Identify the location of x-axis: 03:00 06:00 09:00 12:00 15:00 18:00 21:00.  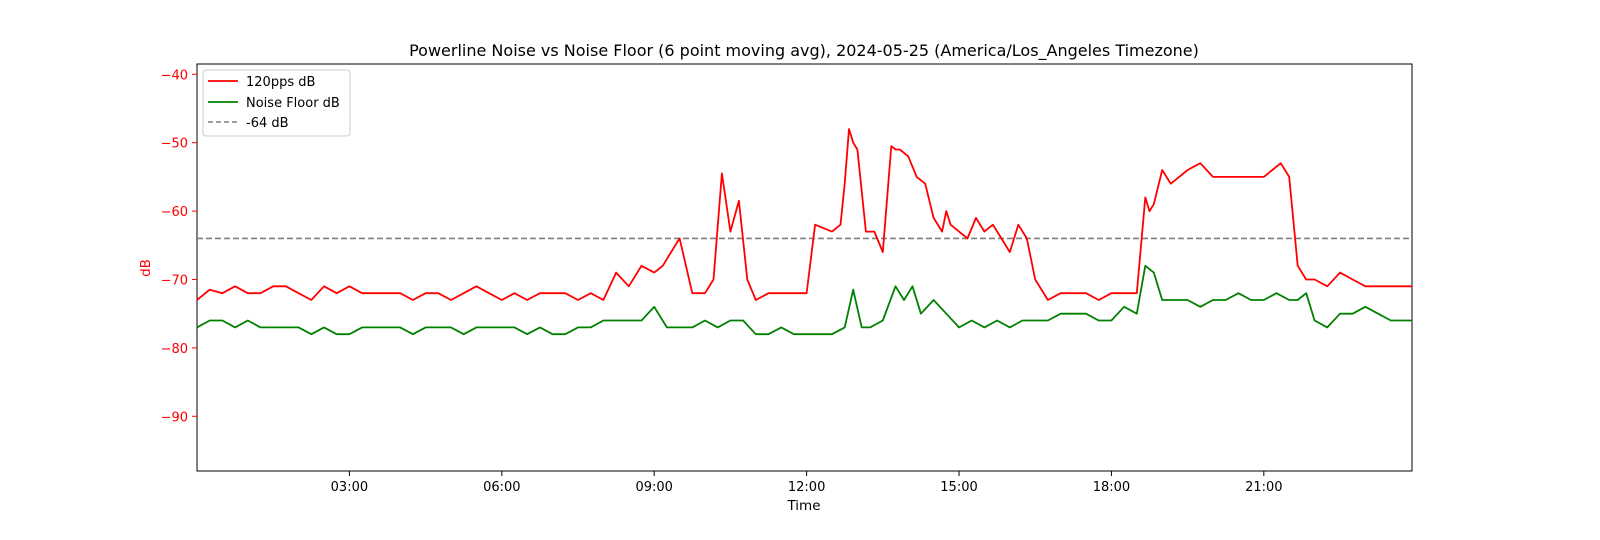
(807, 483).